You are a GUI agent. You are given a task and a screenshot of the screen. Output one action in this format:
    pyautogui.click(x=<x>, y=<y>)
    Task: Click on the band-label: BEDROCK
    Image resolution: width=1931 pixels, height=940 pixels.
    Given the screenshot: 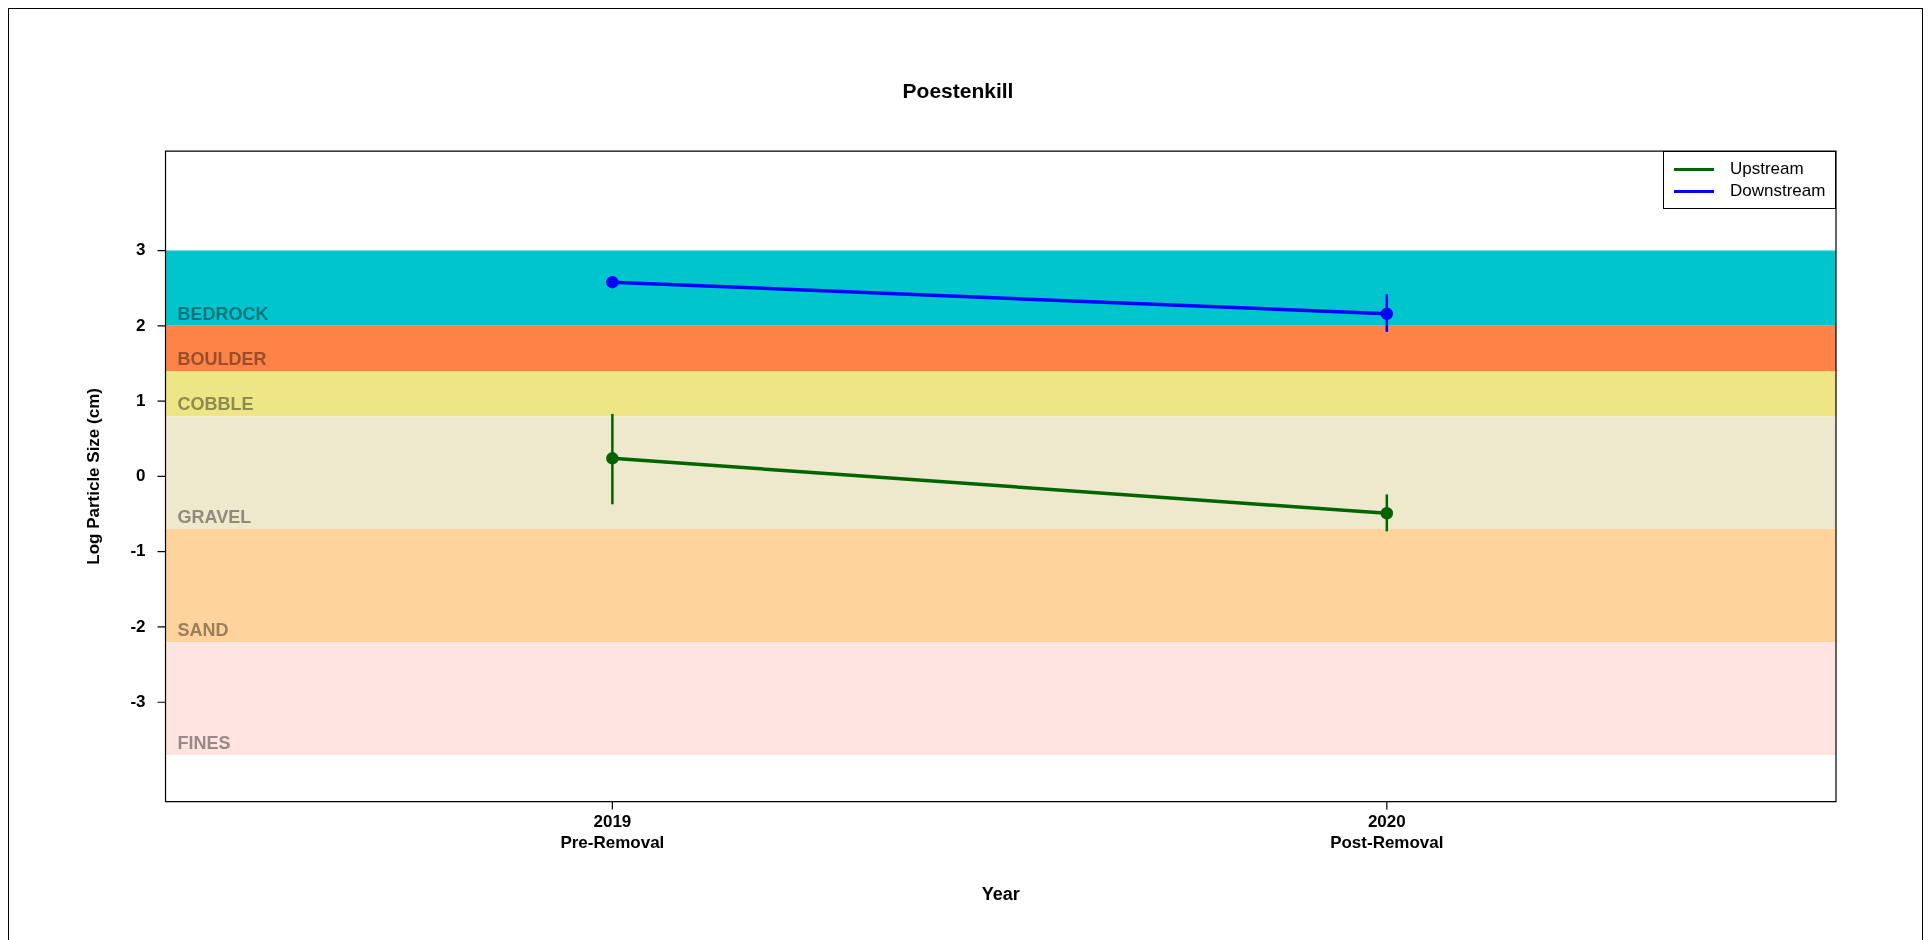 What is the action you would take?
    pyautogui.click(x=223, y=313)
    